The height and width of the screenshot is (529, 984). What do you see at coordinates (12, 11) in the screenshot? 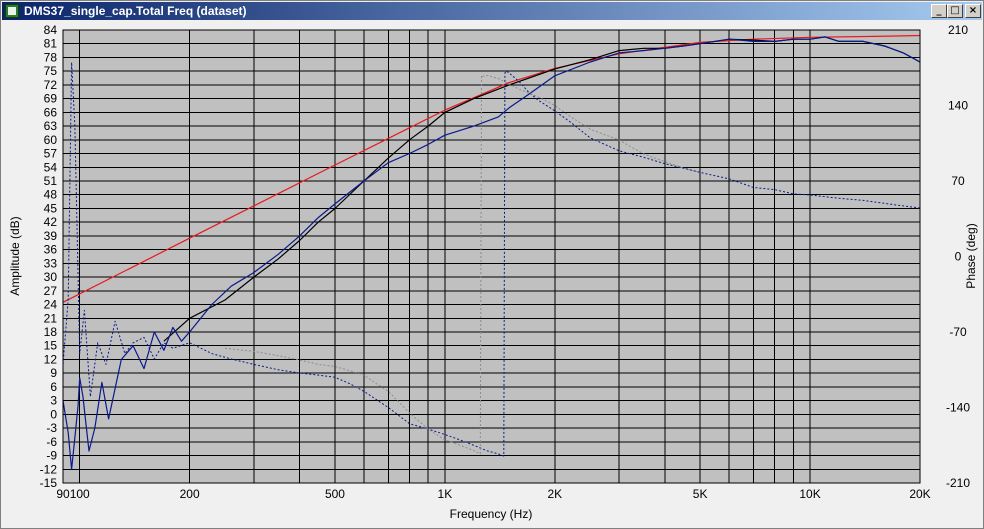
I see `app-icon` at bounding box center [12, 11].